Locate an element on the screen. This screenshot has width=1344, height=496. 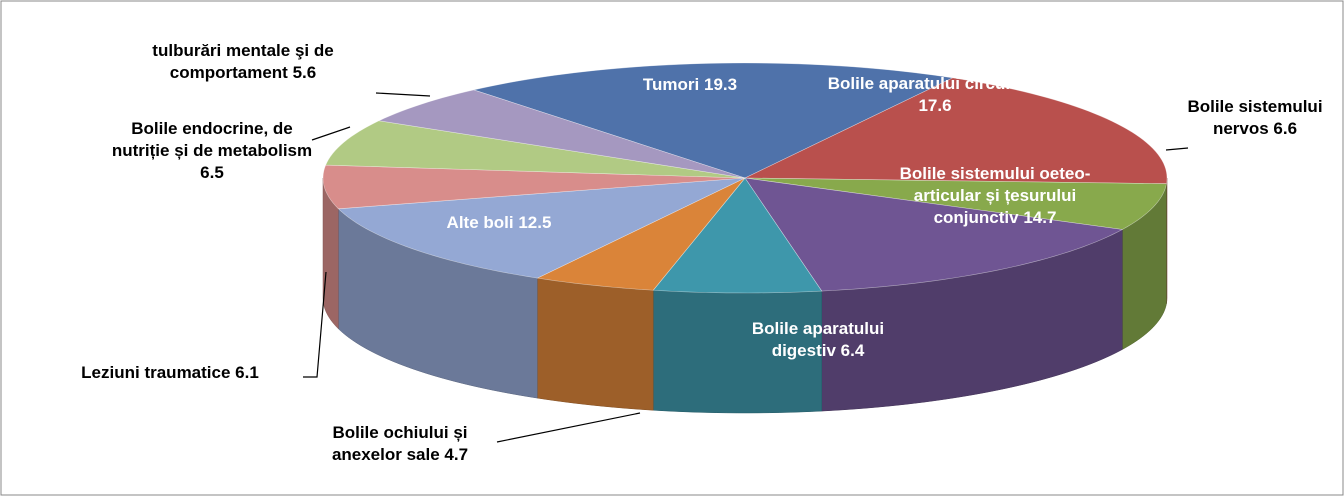
value-label: 6.1 is located at coordinates (247, 372).